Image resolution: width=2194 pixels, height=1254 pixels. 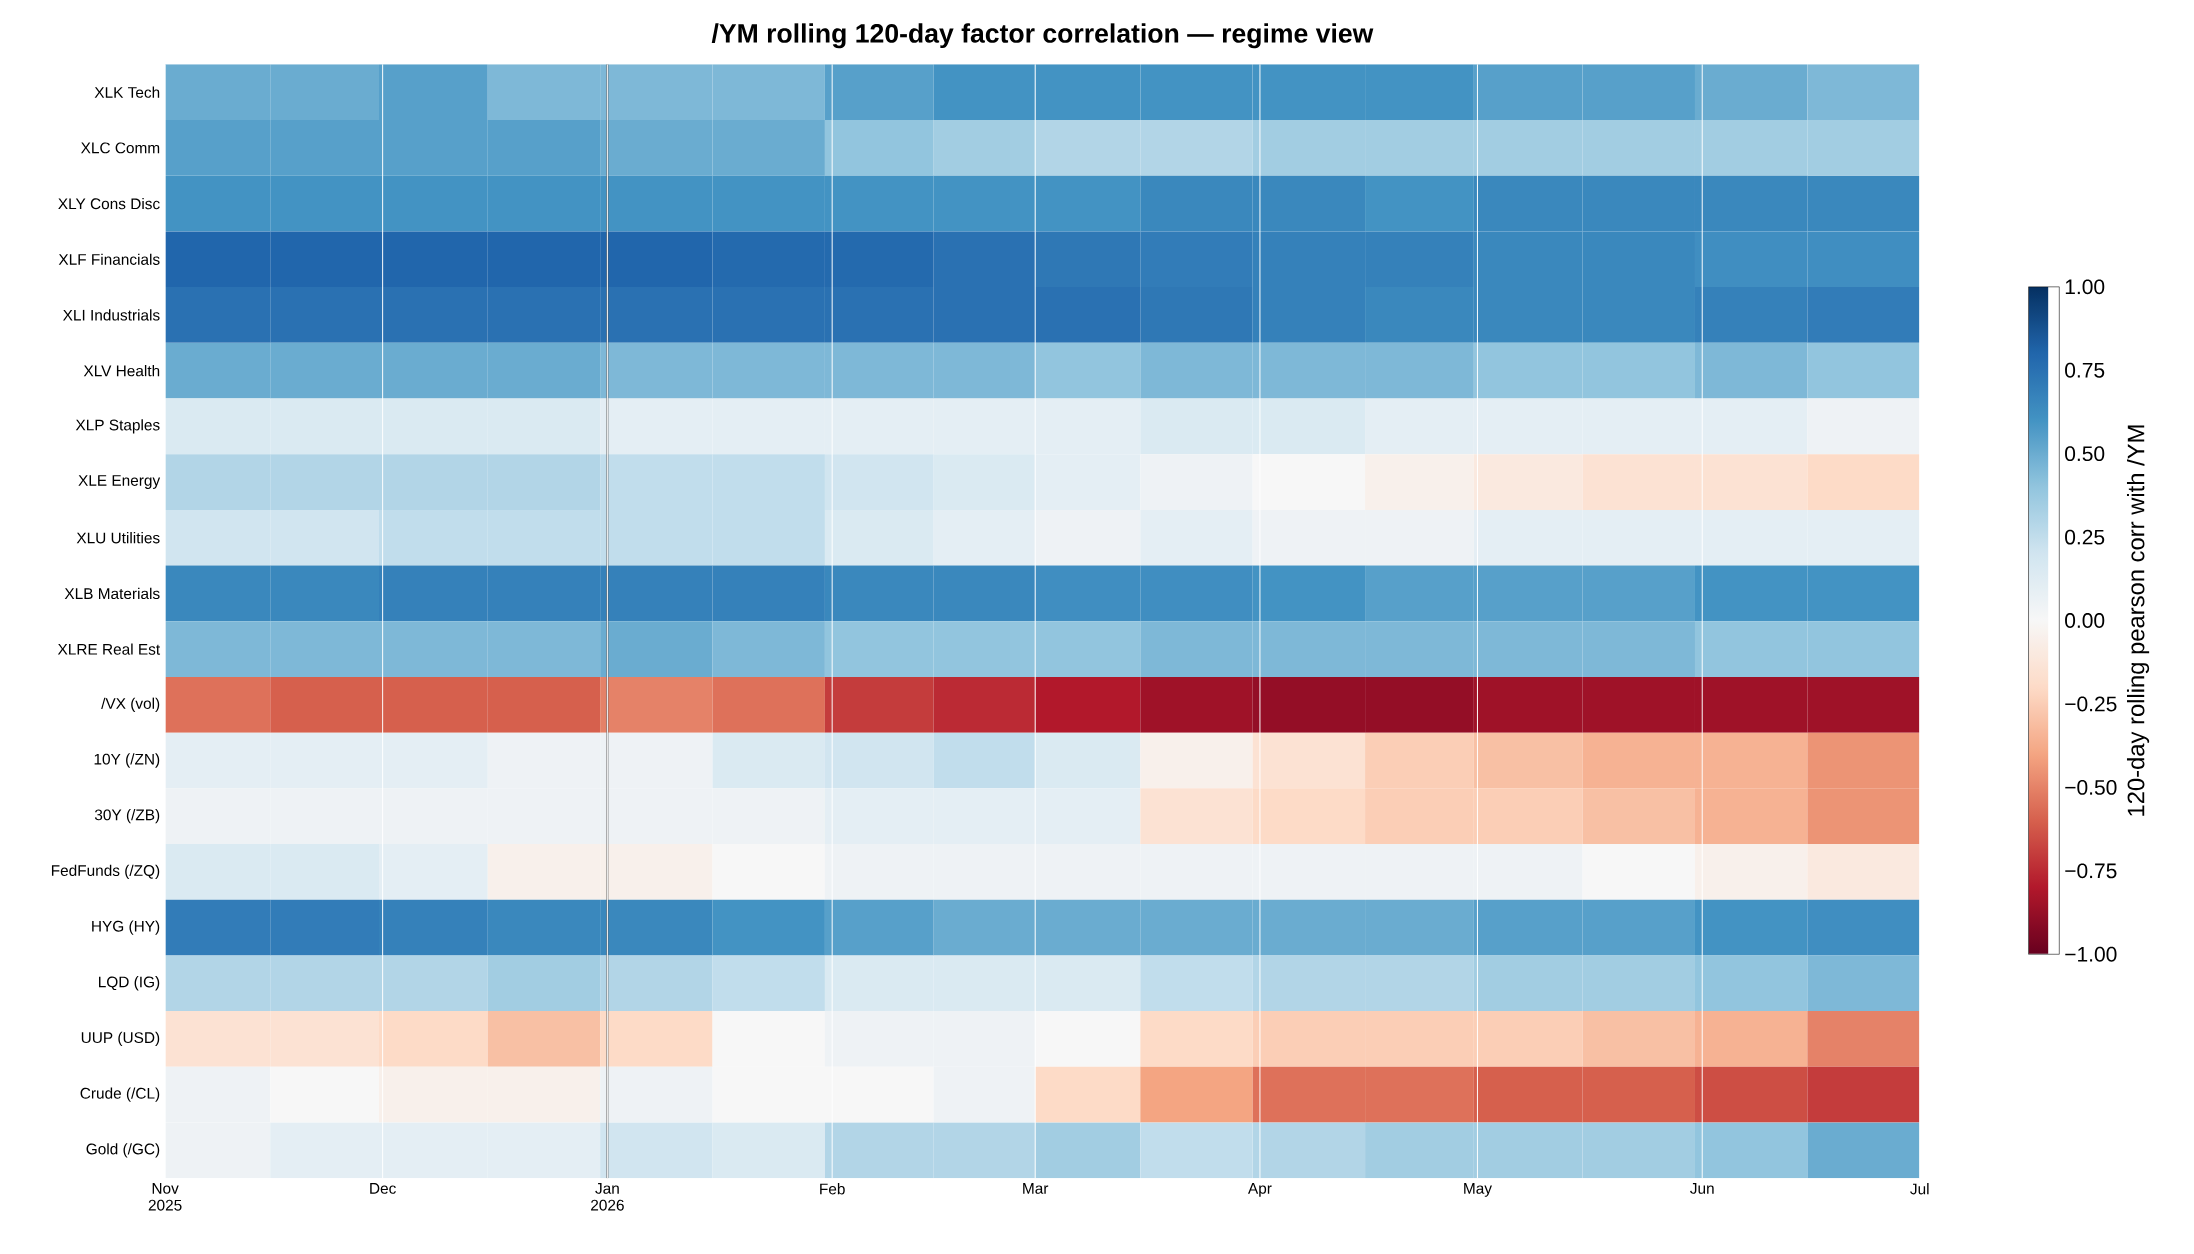 What do you see at coordinates (2085, 454) in the screenshot?
I see `color-bar-label: 0.50` at bounding box center [2085, 454].